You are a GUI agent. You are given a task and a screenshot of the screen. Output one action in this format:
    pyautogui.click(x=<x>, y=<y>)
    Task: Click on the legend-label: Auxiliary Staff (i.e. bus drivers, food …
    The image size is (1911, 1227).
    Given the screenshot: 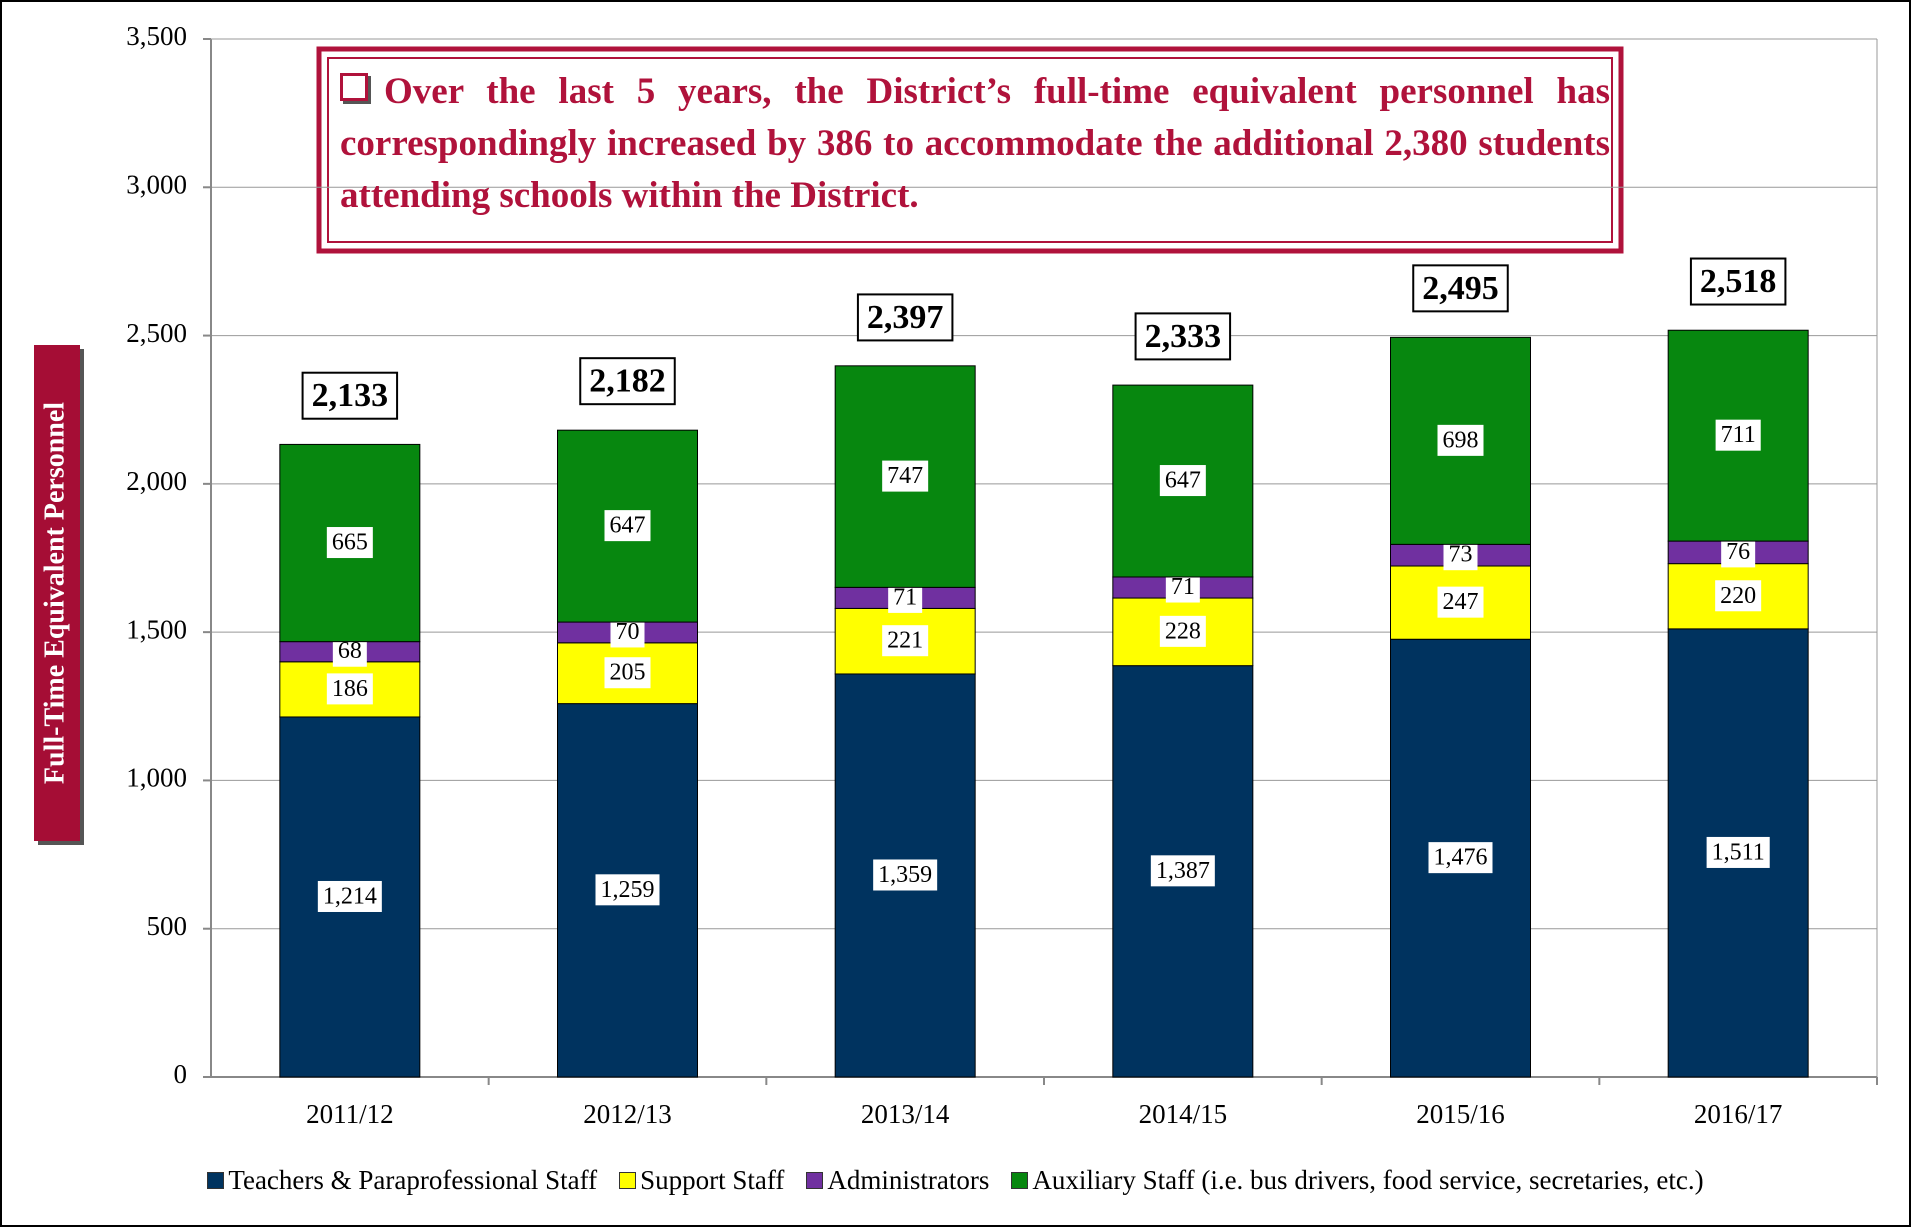 What is the action you would take?
    pyautogui.click(x=1368, y=1180)
    